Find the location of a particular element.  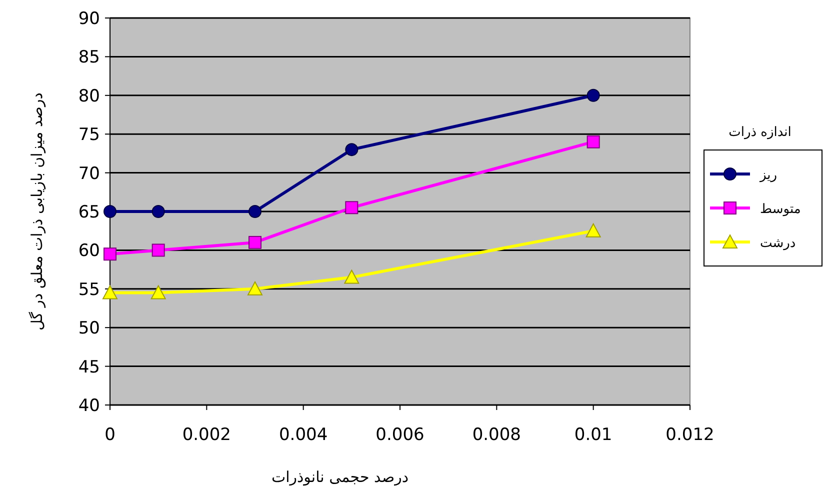

y-tick-label: 50 is located at coordinates (89, 328).